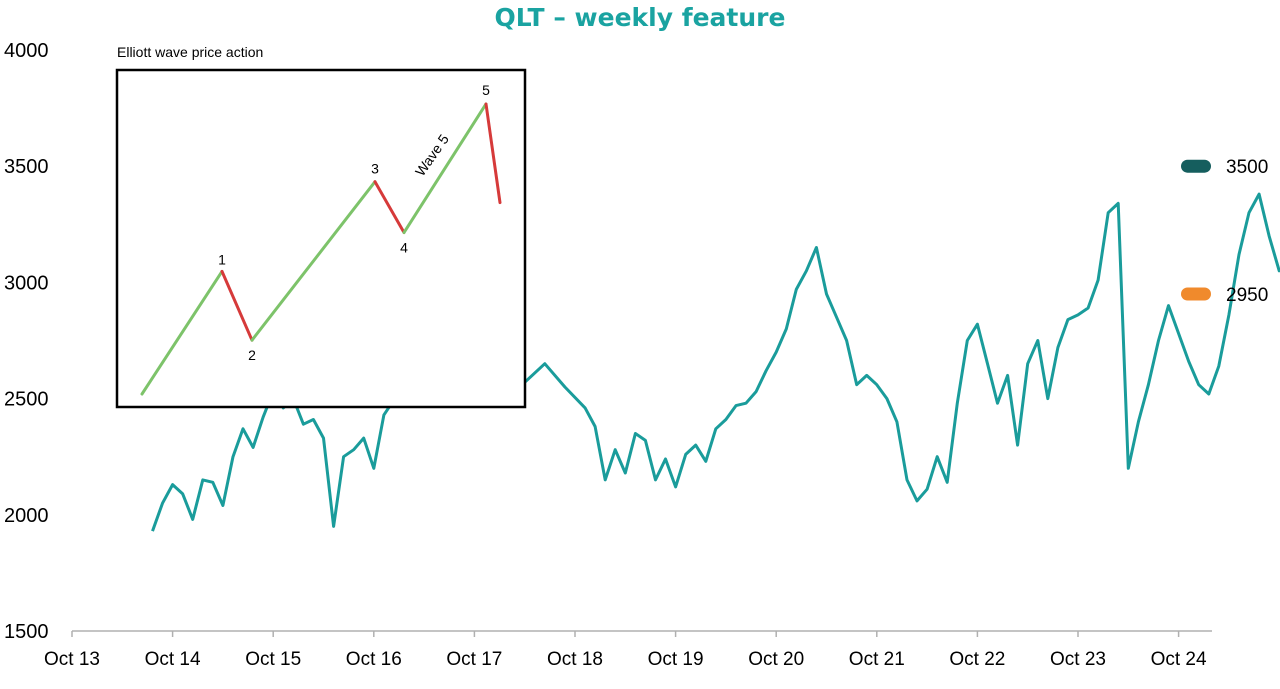  What do you see at coordinates (252, 355) in the screenshot?
I see `inset-wave-label: 2` at bounding box center [252, 355].